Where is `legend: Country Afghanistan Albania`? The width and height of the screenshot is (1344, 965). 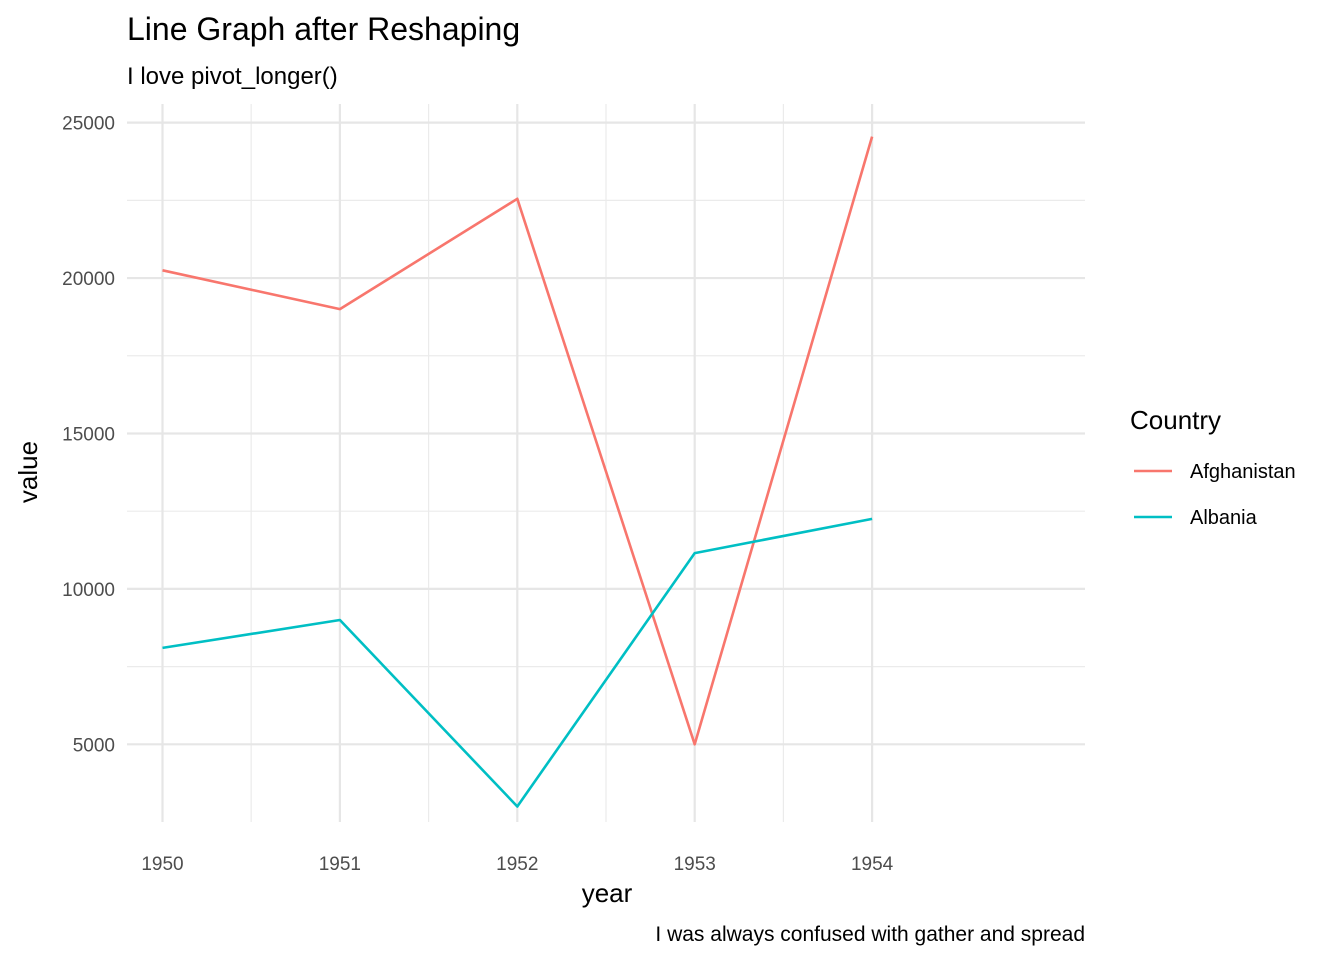
legend: Country Afghanistan Albania is located at coordinates (1213, 467).